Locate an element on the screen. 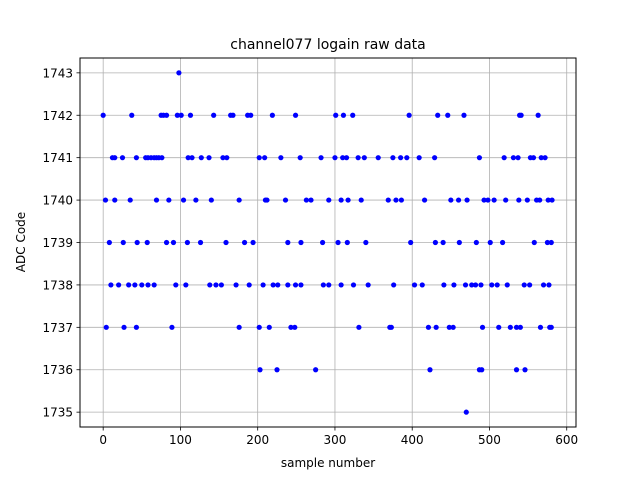 The width and height of the screenshot is (640, 480). y-tick-label: 1738 is located at coordinates (57, 285).